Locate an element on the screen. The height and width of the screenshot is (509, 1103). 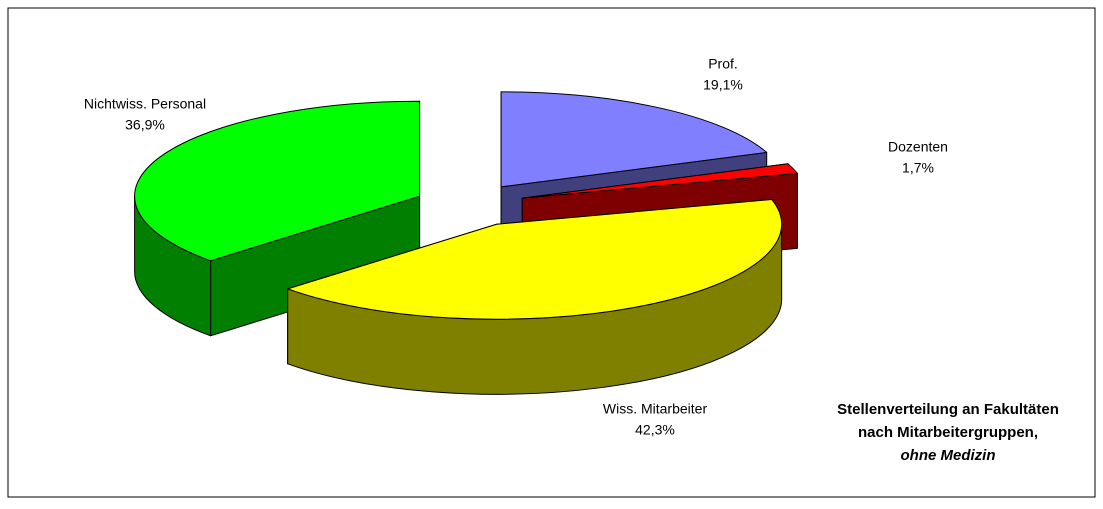
slice-value-label: 1,7% is located at coordinates (918, 168).